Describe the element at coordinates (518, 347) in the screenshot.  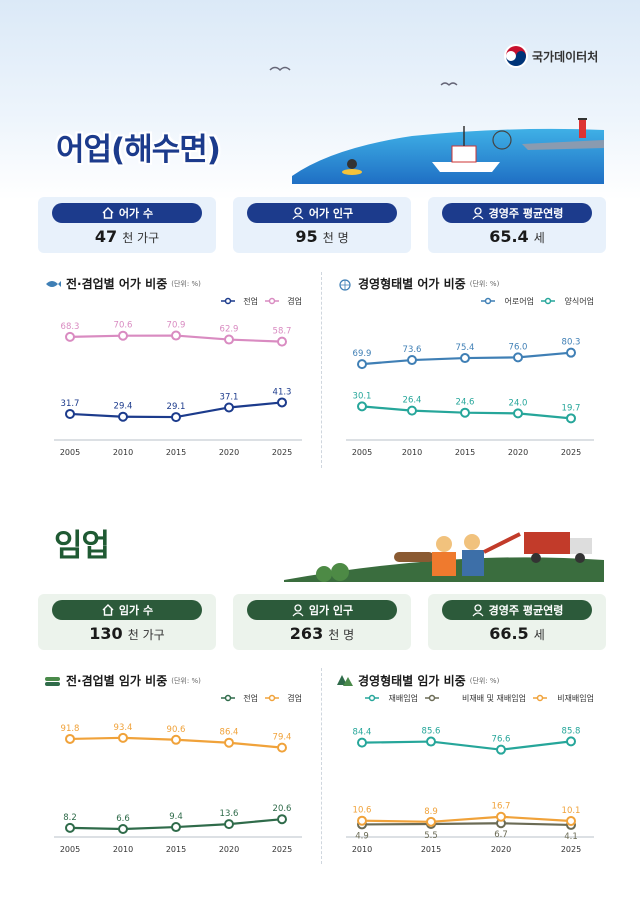
I see `data-label: 76.0` at that location.